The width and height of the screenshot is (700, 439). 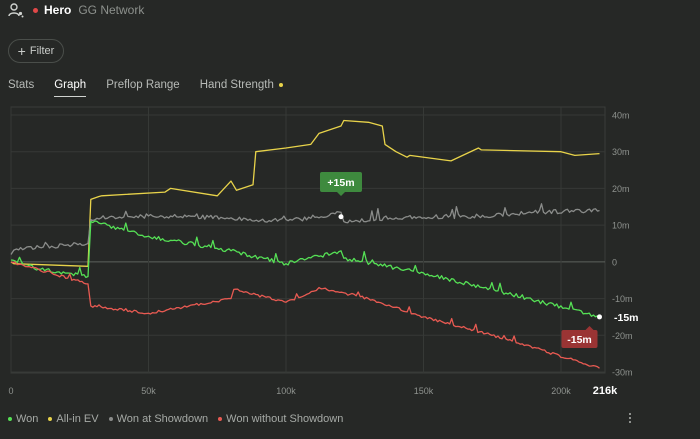 What do you see at coordinates (605, 391) in the screenshot?
I see `x-end-label: 216k` at bounding box center [605, 391].